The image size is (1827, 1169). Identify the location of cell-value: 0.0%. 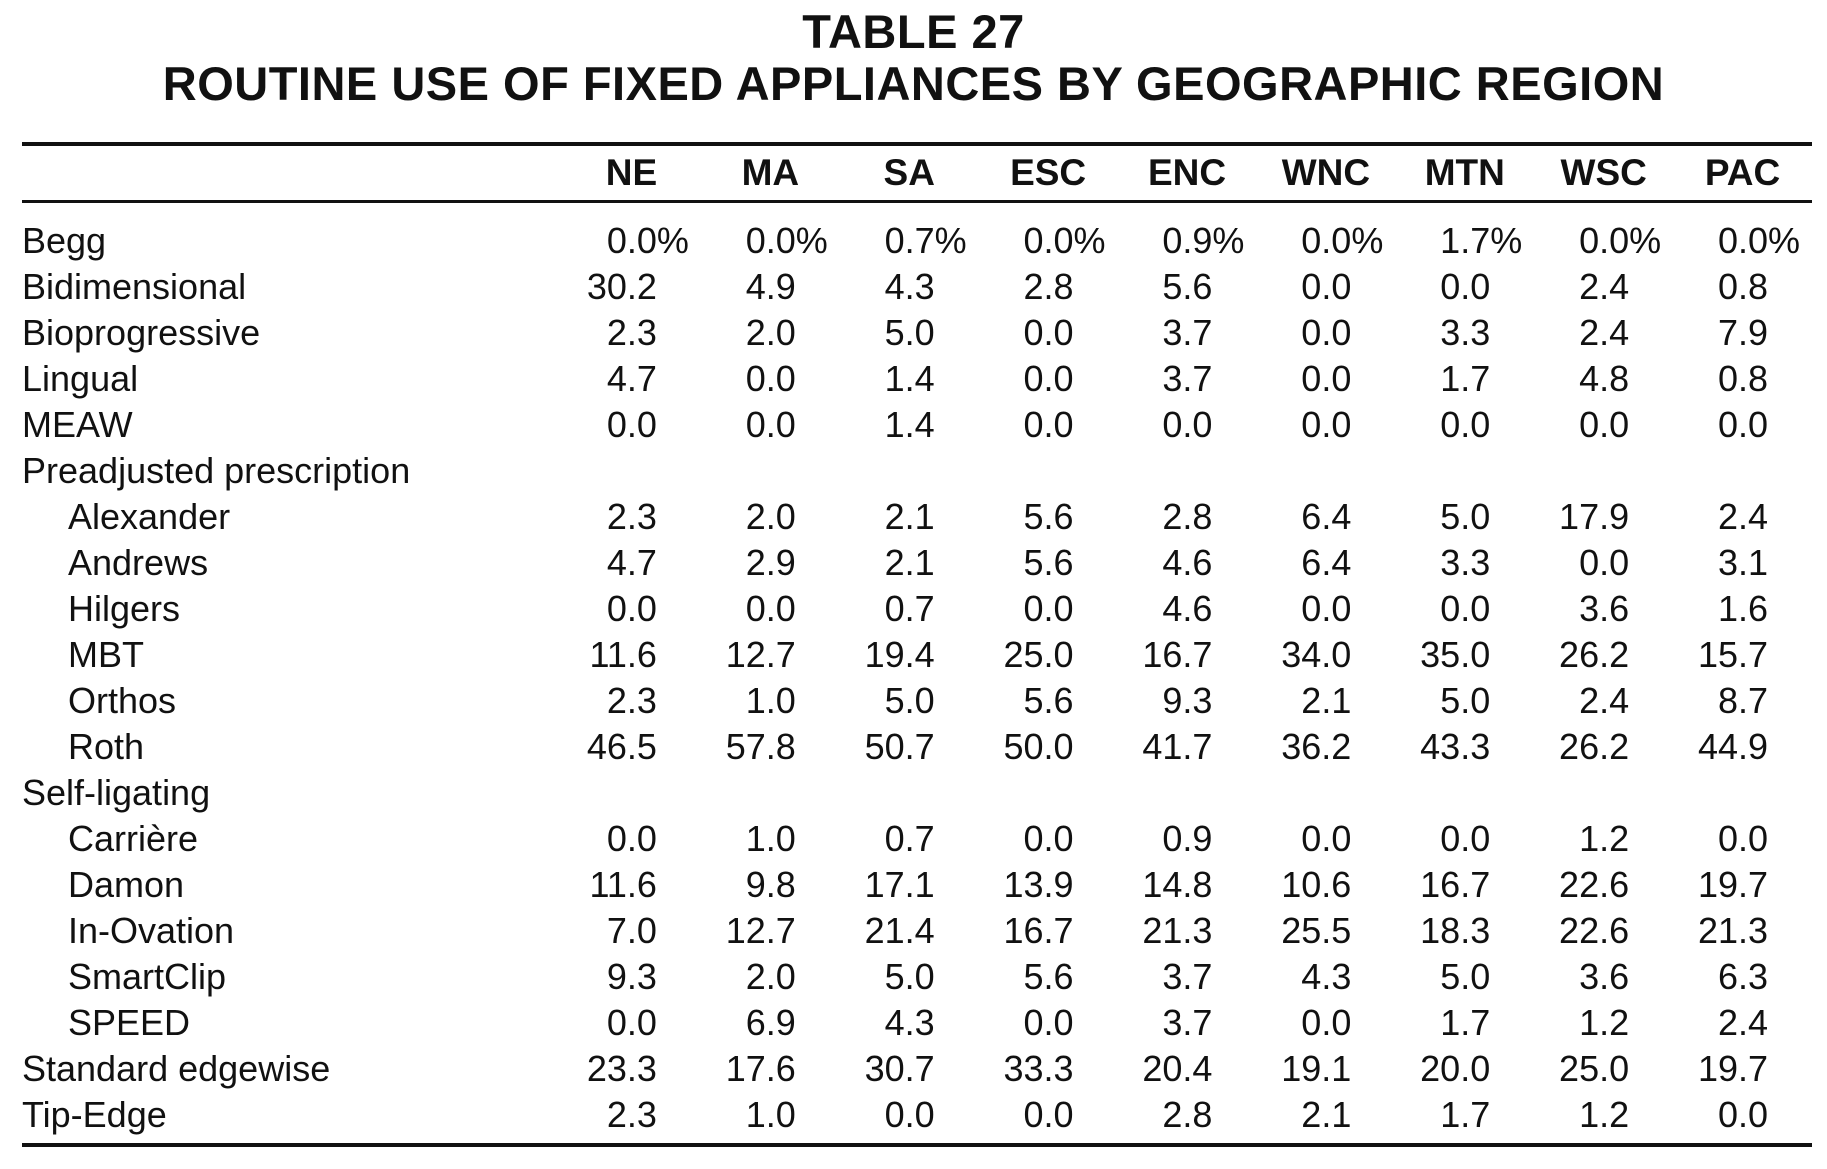
(1342, 240).